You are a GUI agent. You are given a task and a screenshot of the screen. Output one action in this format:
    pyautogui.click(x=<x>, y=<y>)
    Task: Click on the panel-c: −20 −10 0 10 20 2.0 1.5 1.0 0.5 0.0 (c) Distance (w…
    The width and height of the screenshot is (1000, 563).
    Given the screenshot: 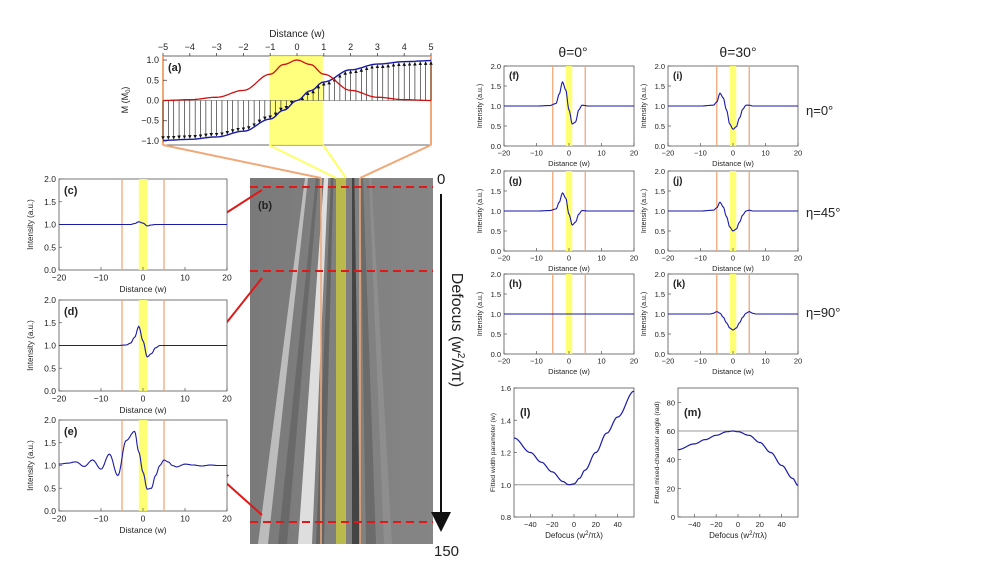 What is the action you would take?
    pyautogui.click(x=129, y=234)
    